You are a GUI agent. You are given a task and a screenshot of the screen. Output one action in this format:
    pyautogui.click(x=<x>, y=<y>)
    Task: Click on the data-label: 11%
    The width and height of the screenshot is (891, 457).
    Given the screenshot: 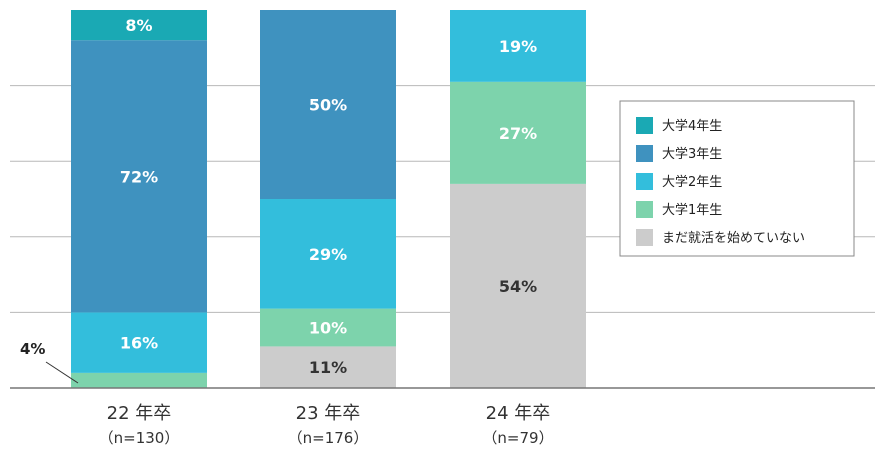 What is the action you would take?
    pyautogui.click(x=328, y=367)
    